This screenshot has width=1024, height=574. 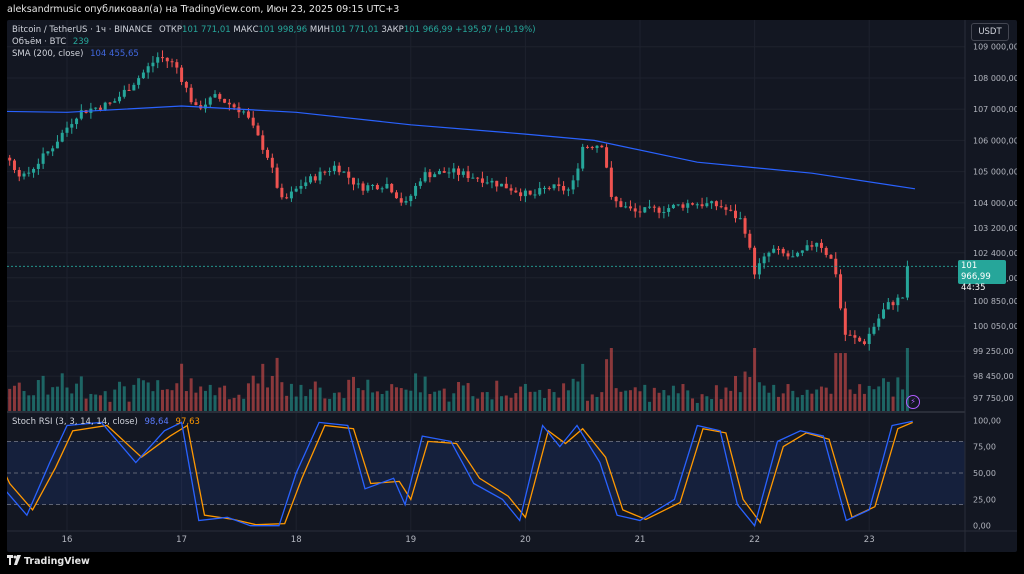 What do you see at coordinates (67, 540) in the screenshot?
I see `time-tick-label: 16` at bounding box center [67, 540].